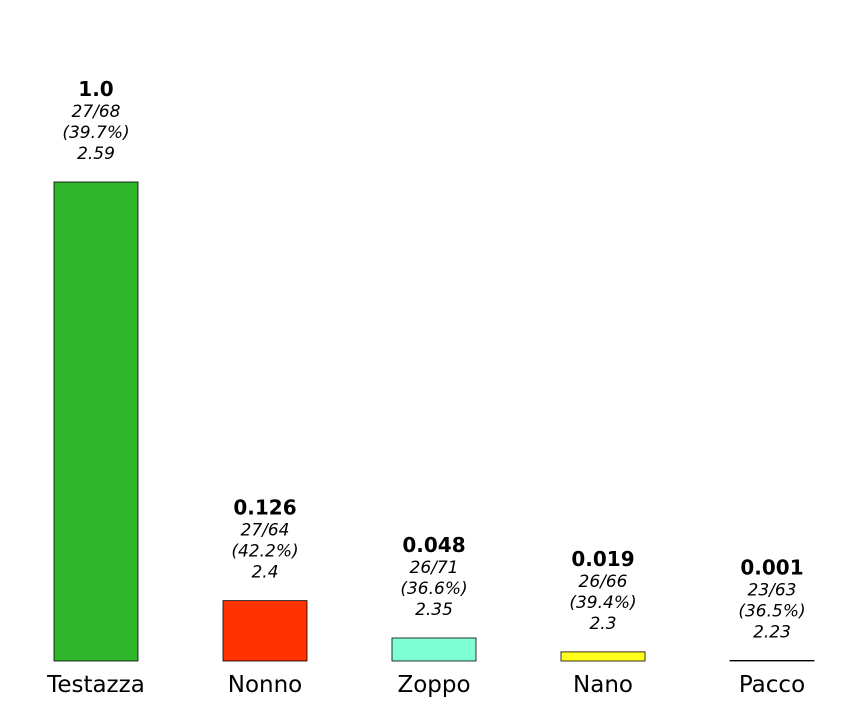 This screenshot has height=708, width=867. Describe the element at coordinates (603, 656) in the screenshot. I see `bar-nano` at that location.